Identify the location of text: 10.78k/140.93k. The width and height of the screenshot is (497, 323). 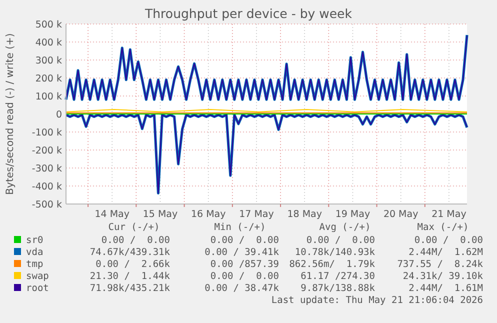
(335, 252).